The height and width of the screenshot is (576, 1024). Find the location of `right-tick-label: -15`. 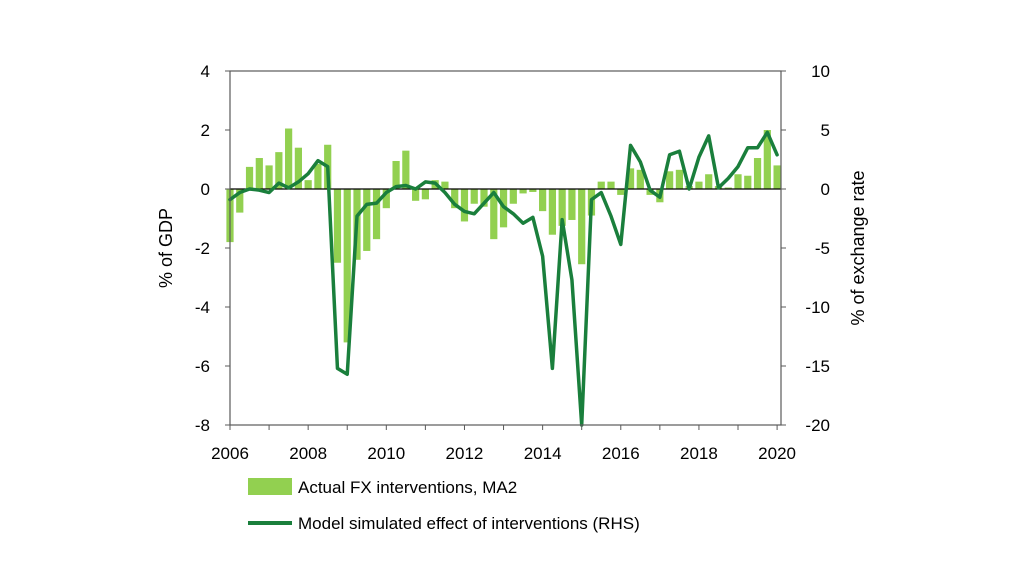

right-tick-label: -15 is located at coordinates (817, 366).